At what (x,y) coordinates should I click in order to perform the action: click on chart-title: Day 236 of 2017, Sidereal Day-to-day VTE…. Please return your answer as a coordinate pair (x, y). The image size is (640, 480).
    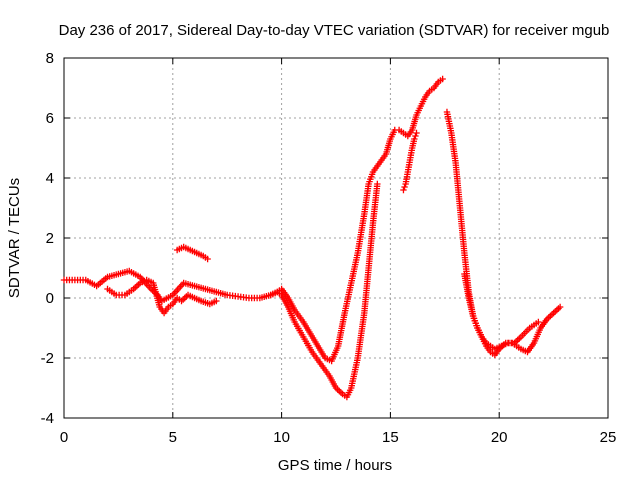
    Looking at the image, I should click on (334, 30).